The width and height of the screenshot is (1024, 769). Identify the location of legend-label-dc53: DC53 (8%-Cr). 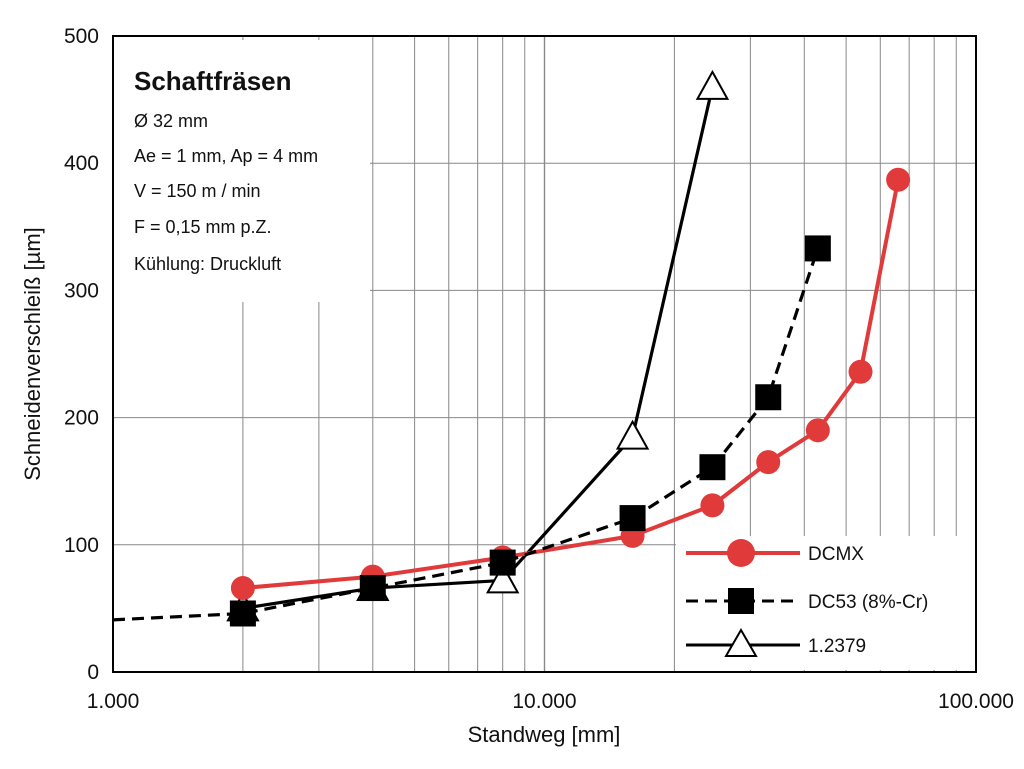
(868, 602).